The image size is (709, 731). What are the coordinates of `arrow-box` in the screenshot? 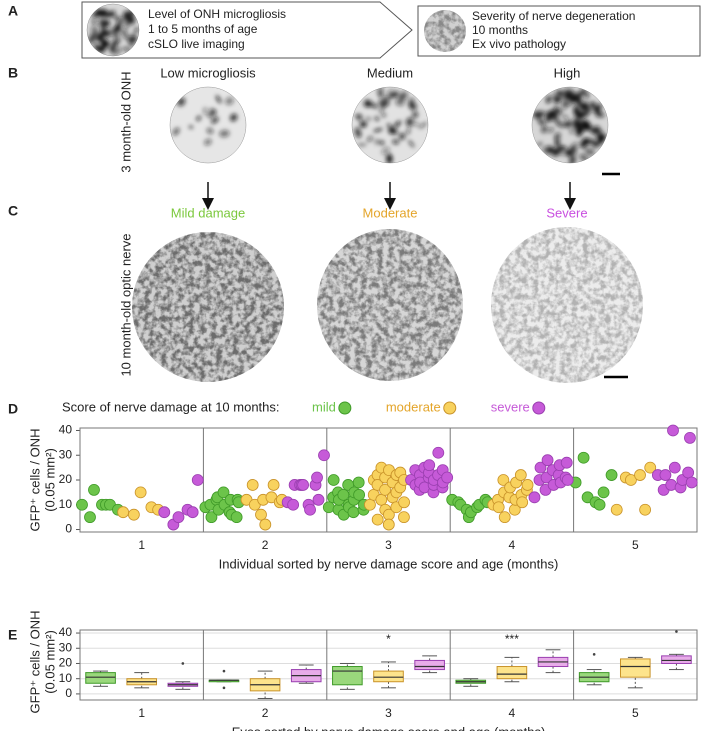 It's located at (247, 30).